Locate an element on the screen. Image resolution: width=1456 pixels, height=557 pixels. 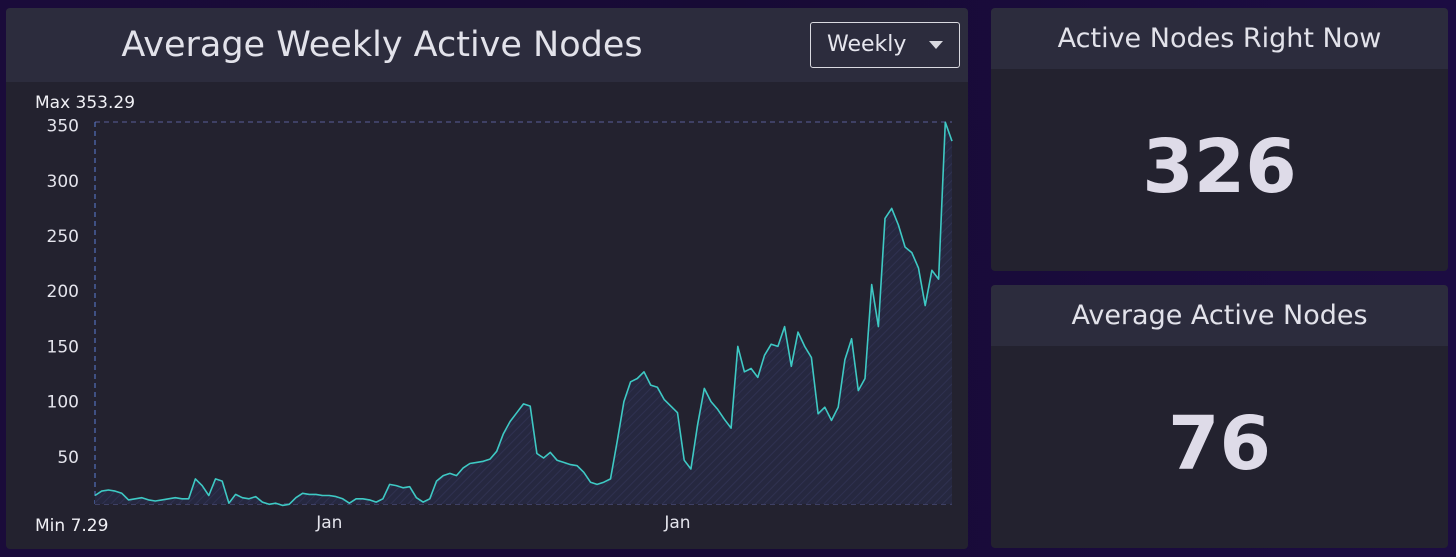
period-select: Weekly is located at coordinates (885, 45).